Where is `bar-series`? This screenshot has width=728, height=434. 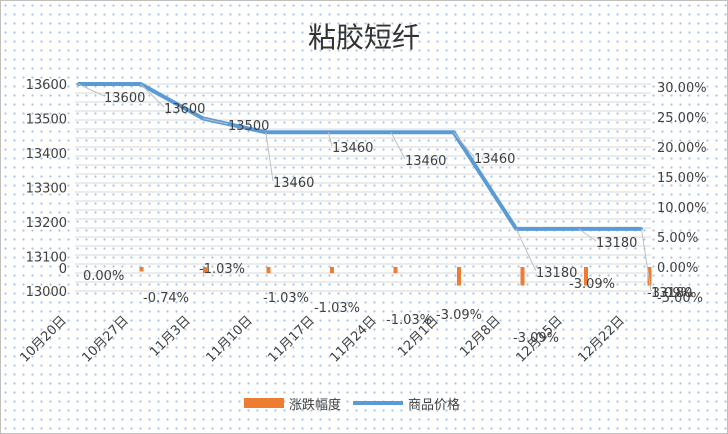 bar-series is located at coordinates (395, 276).